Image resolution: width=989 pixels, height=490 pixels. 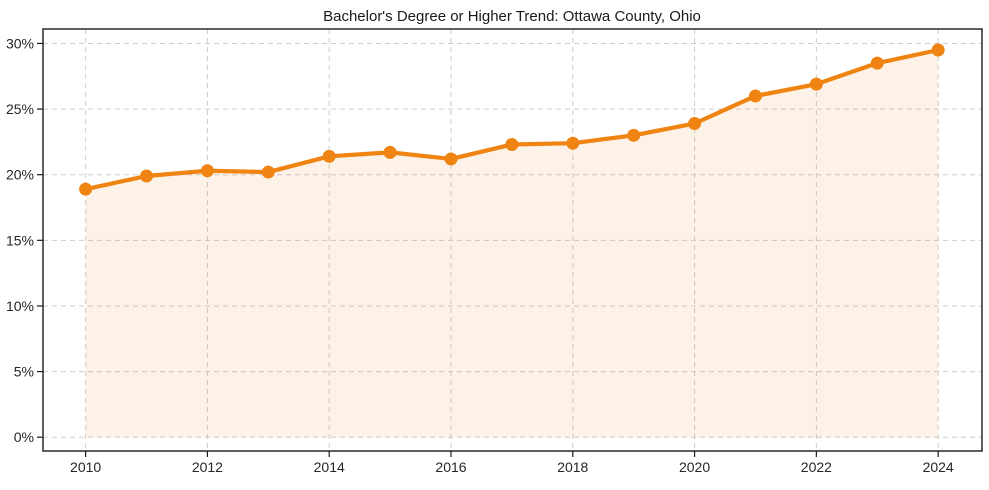 What do you see at coordinates (329, 467) in the screenshot?
I see `x-tick-label-2014: 2014` at bounding box center [329, 467].